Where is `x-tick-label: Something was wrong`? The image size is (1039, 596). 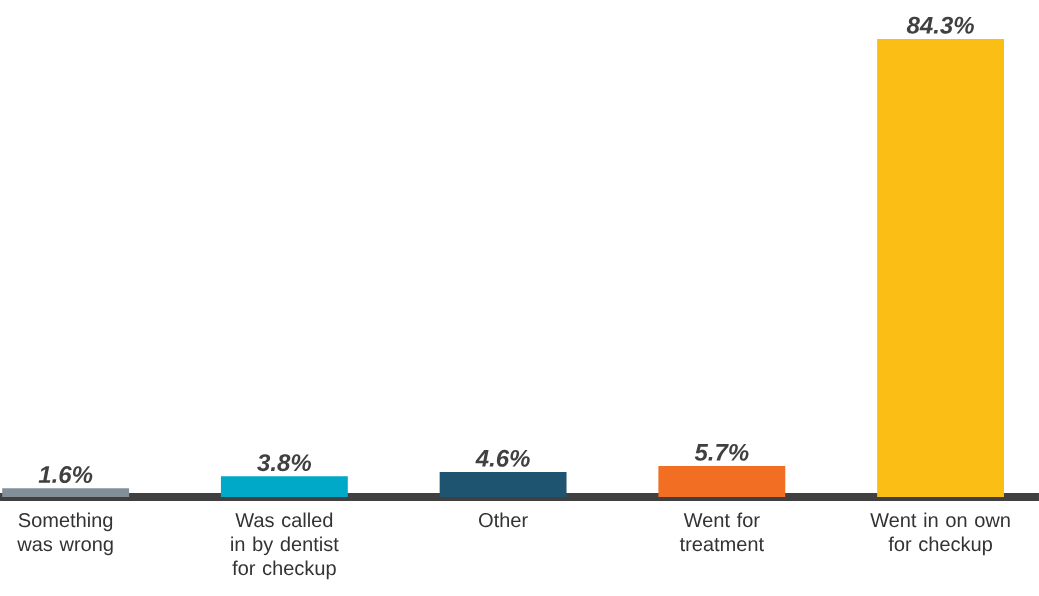
x-tick-label: Something was wrong is located at coordinates (65, 534).